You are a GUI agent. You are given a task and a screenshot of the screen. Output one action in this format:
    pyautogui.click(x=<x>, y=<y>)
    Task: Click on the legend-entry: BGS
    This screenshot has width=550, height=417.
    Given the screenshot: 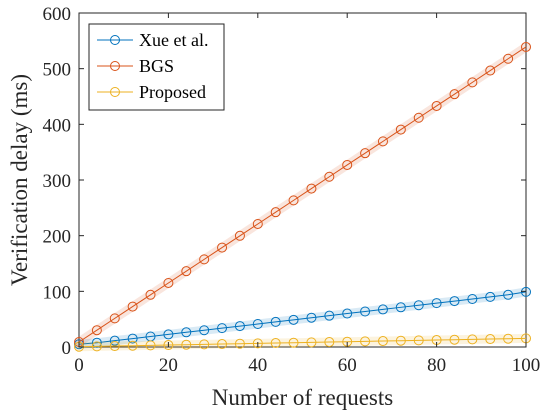 What is the action you would take?
    pyautogui.click(x=156, y=66)
    